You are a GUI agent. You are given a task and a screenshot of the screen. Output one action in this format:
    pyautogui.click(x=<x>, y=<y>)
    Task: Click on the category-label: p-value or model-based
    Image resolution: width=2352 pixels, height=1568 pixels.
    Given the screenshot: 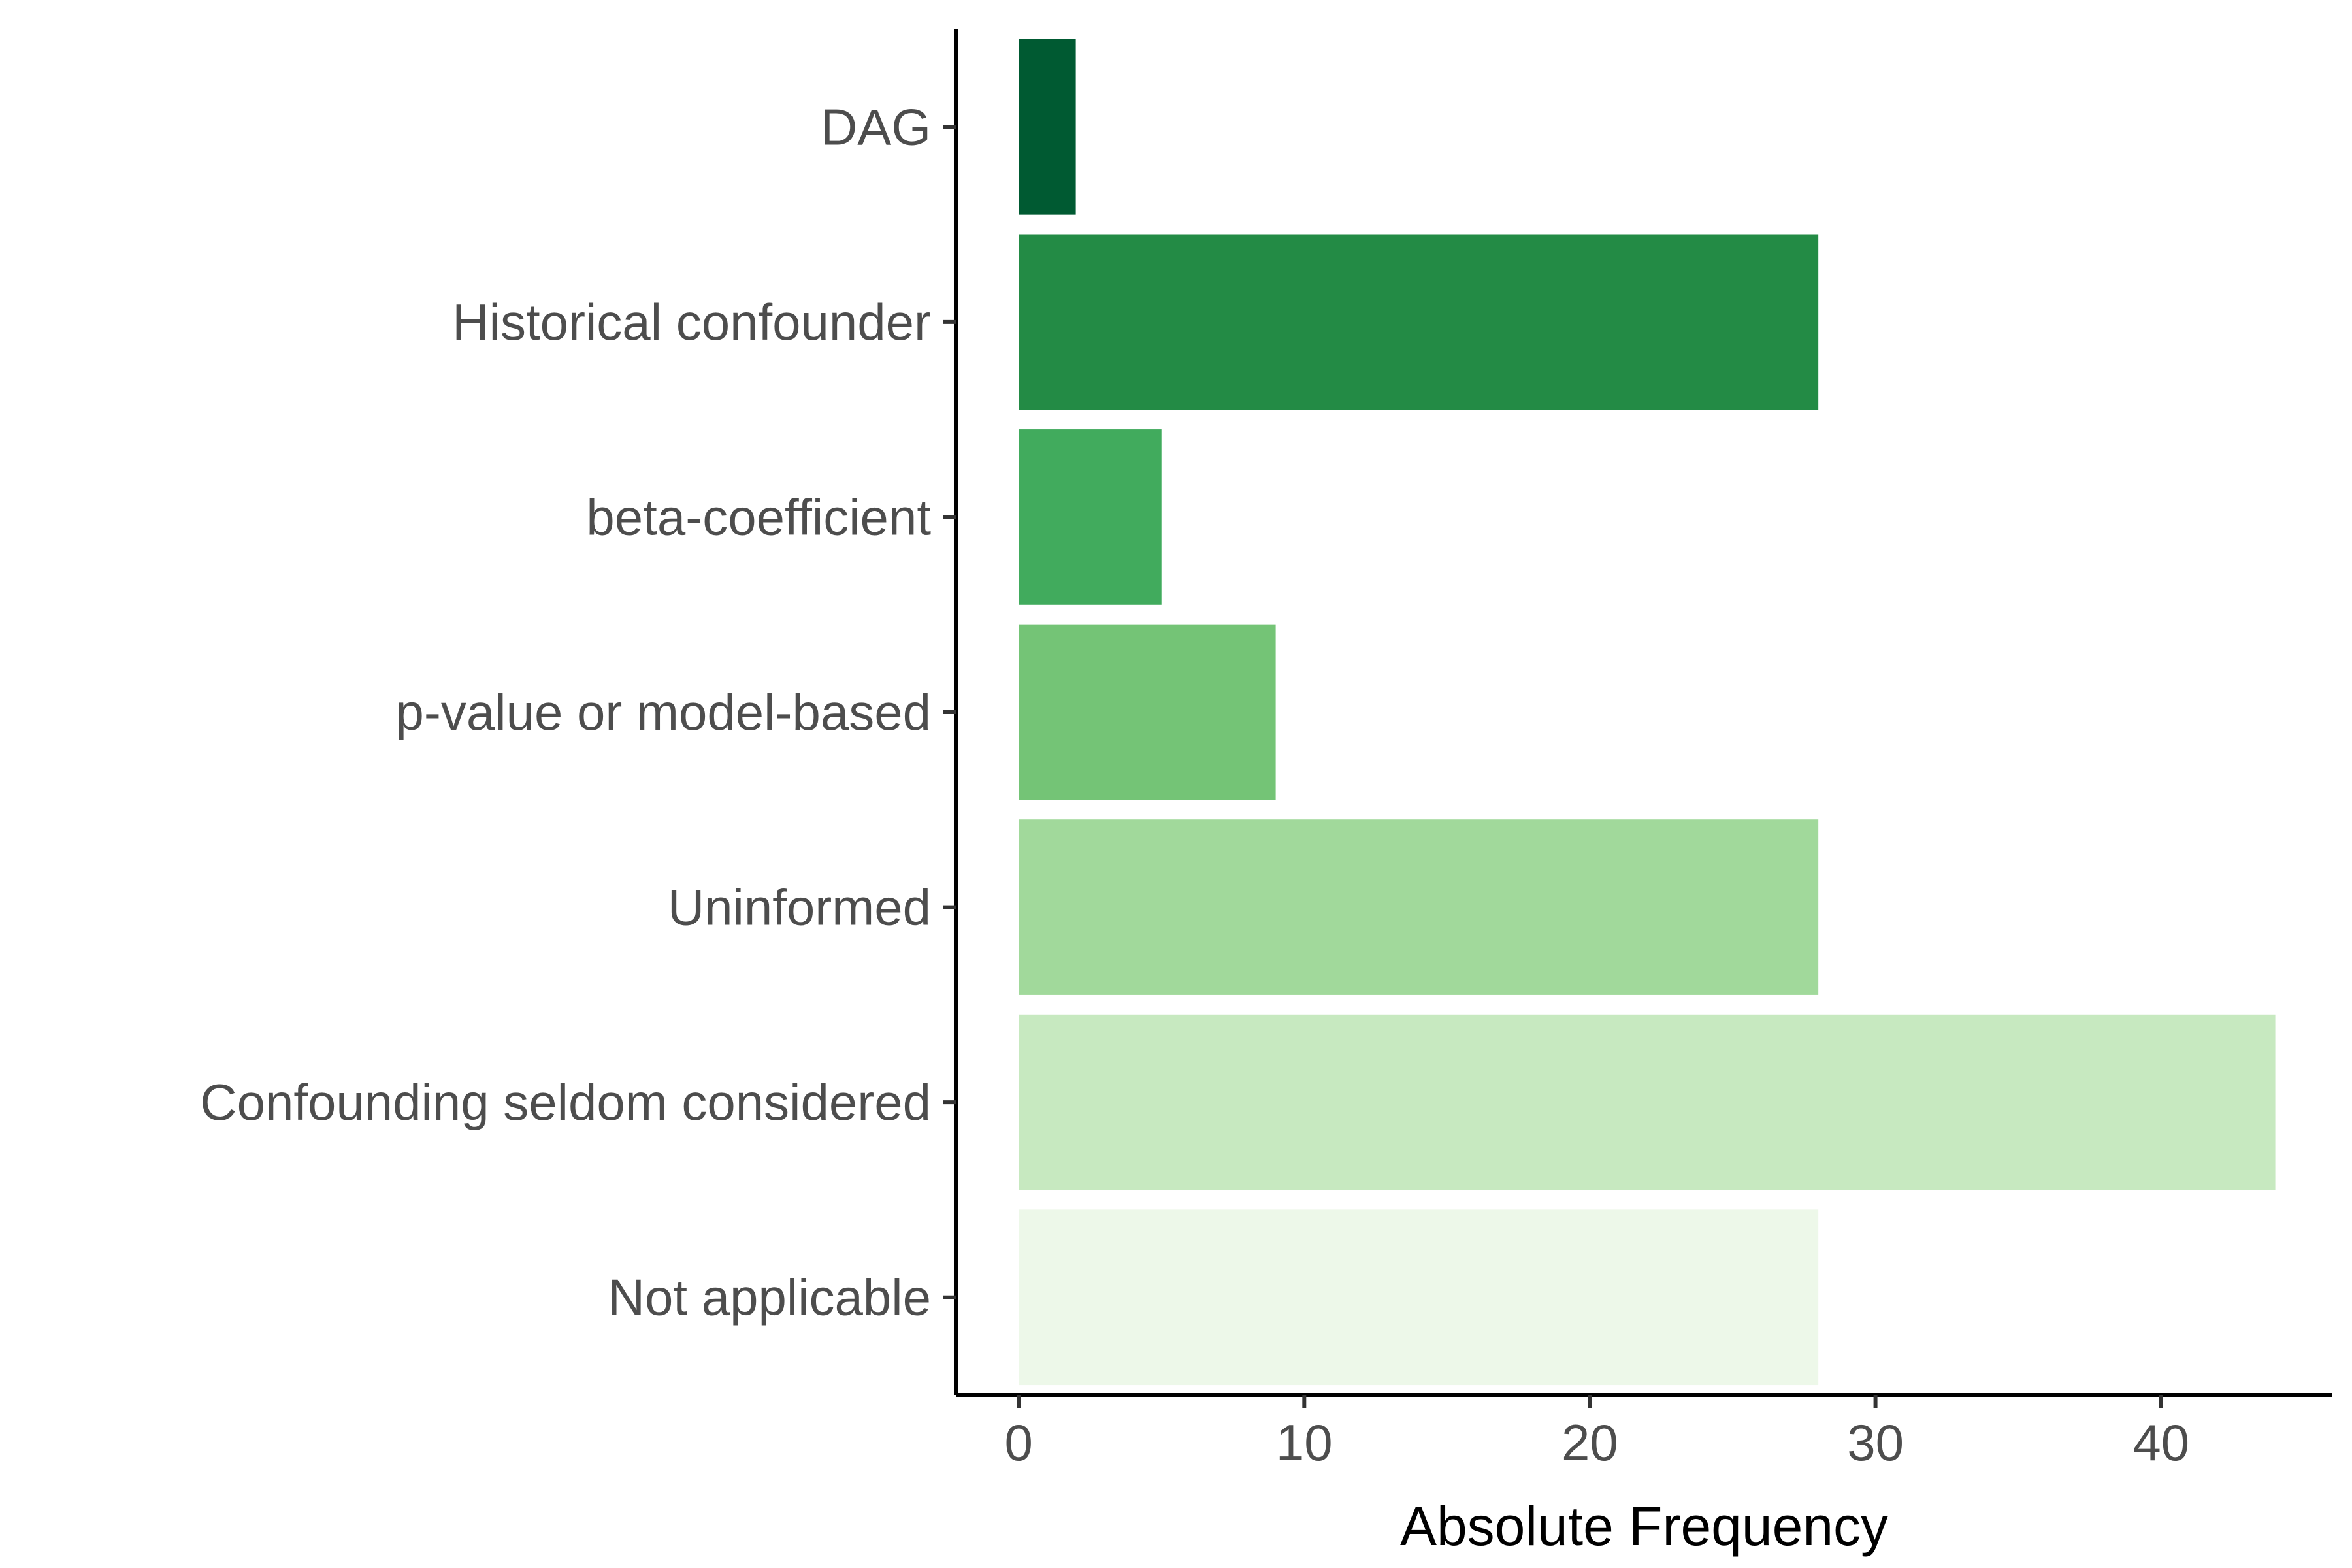 What is the action you would take?
    pyautogui.click(x=663, y=712)
    